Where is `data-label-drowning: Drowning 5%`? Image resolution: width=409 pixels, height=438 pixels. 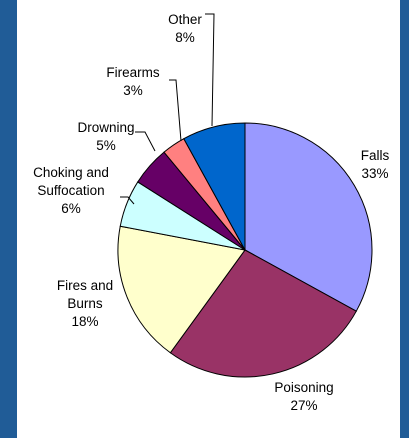
data-label-drowning: Drowning 5% is located at coordinates (105, 136).